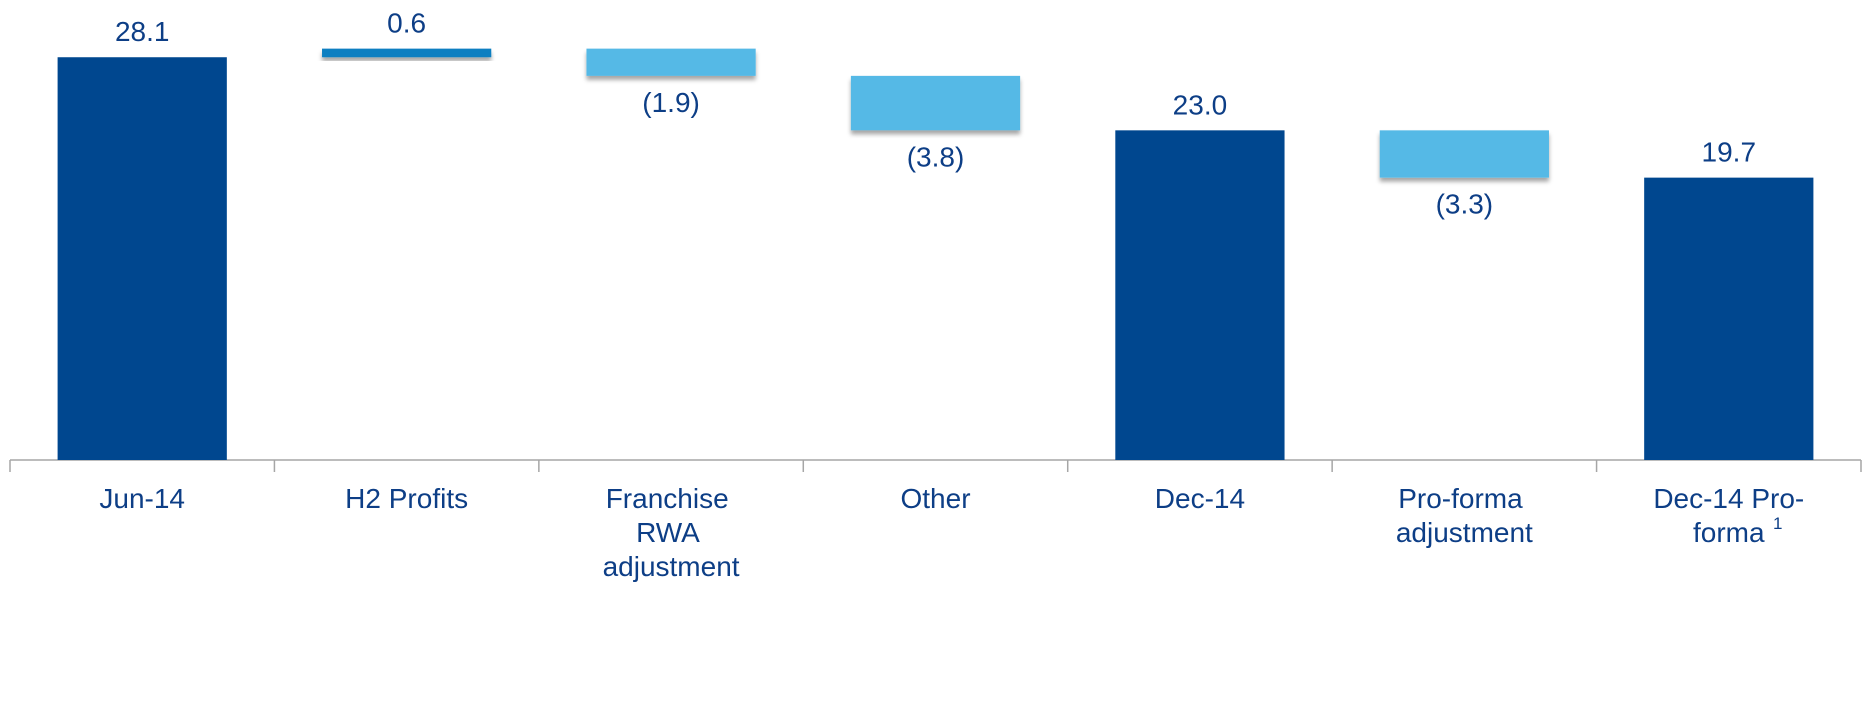 Image resolution: width=1871 pixels, height=702 pixels. Describe the element at coordinates (142, 31) in the screenshot. I see `value-label: 28.1` at that location.